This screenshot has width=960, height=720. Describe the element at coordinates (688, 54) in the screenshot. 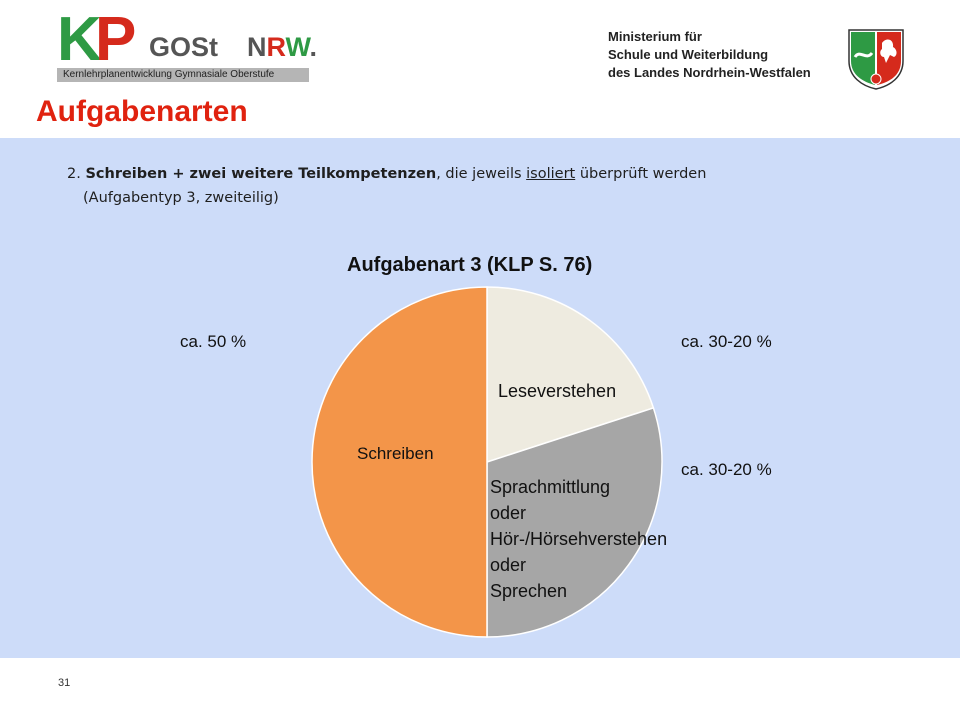

I see `ministry-line-2: Schule und Weiterbildung` at that location.